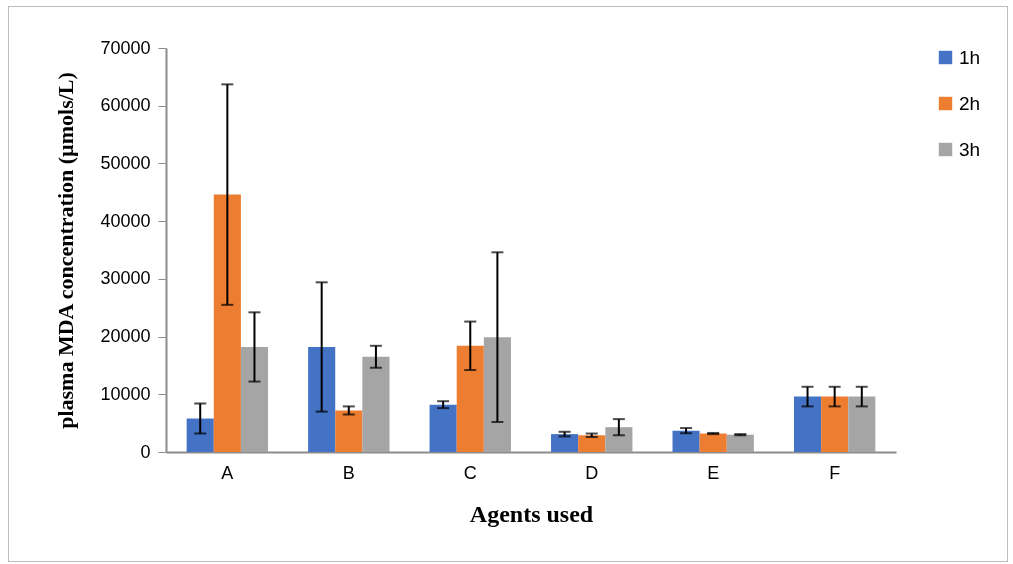 Image resolution: width=1013 pixels, height=564 pixels. Describe the element at coordinates (145, 451) in the screenshot. I see `y-tick-label: 0` at that location.